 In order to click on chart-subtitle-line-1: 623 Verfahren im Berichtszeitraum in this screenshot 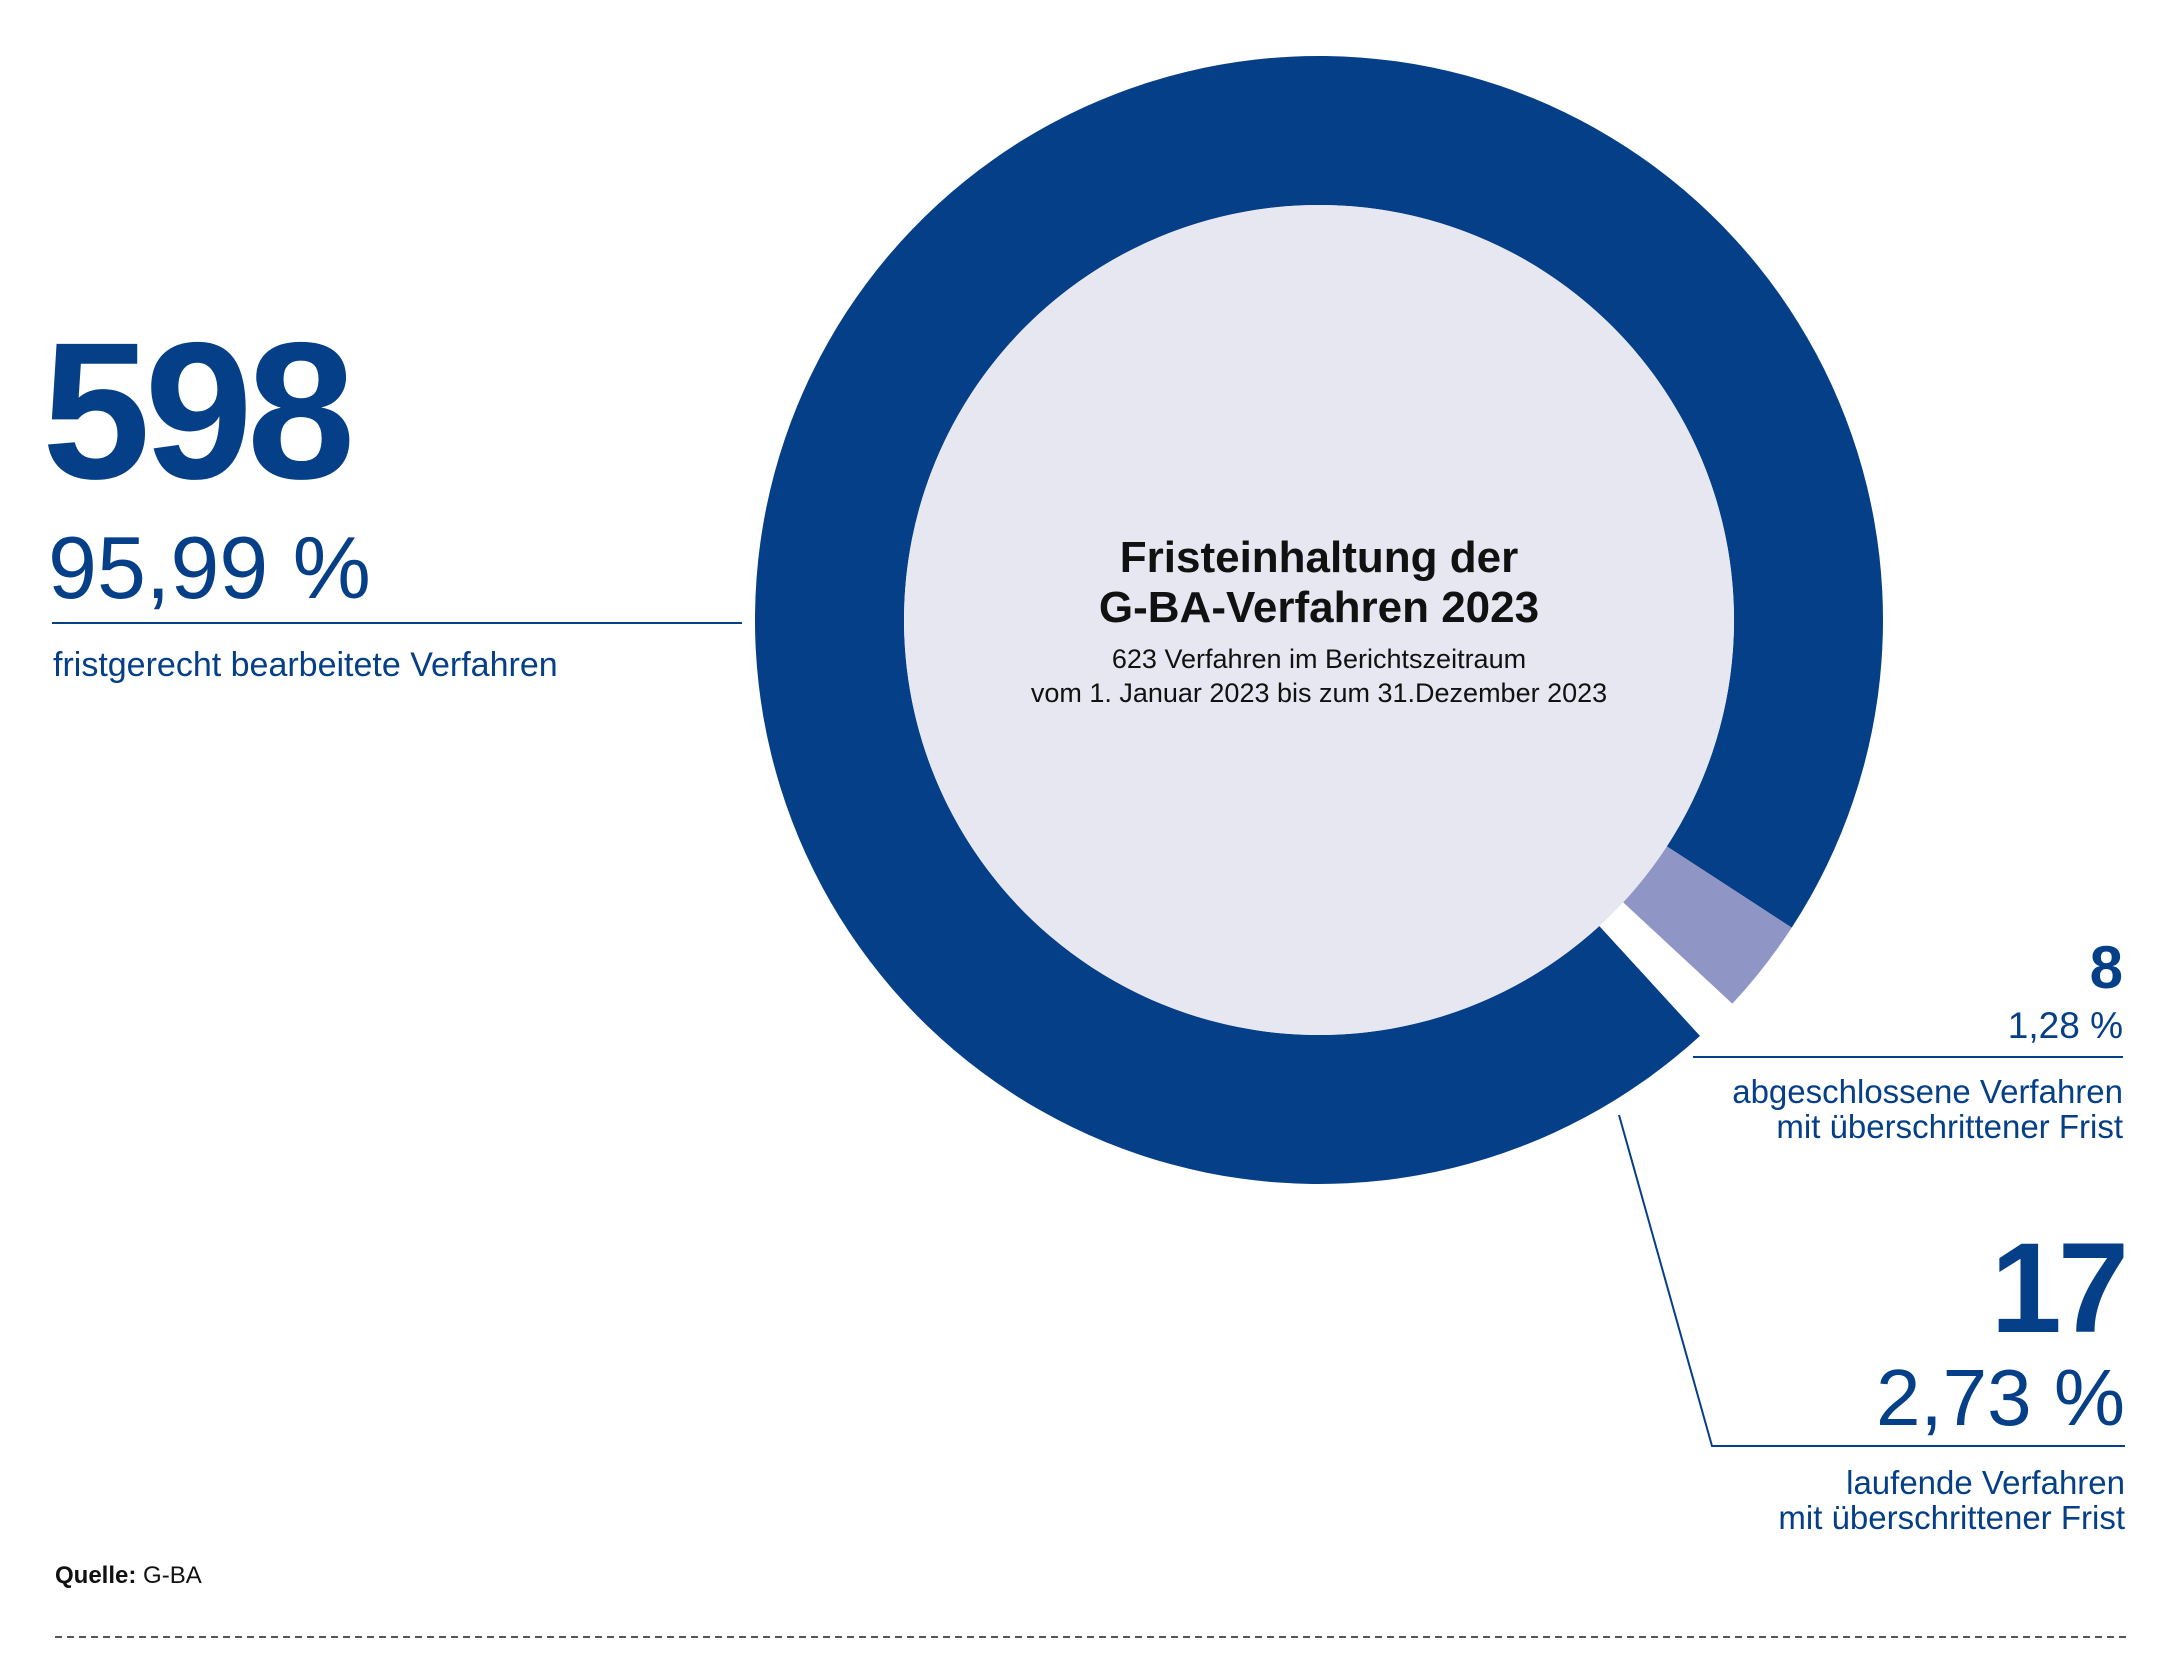, I will do `click(1319, 659)`.